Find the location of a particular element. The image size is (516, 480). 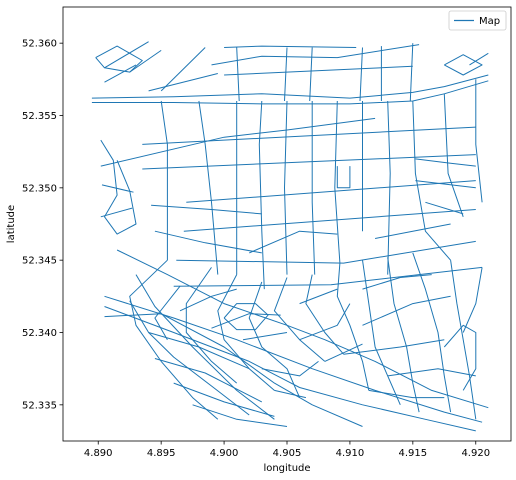

x-tick-label: 4.915 is located at coordinates (413, 453).